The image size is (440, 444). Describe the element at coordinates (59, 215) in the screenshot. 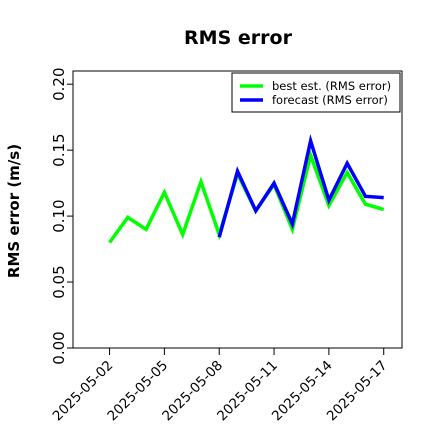

I see `y-tick-label: 0.10` at that location.